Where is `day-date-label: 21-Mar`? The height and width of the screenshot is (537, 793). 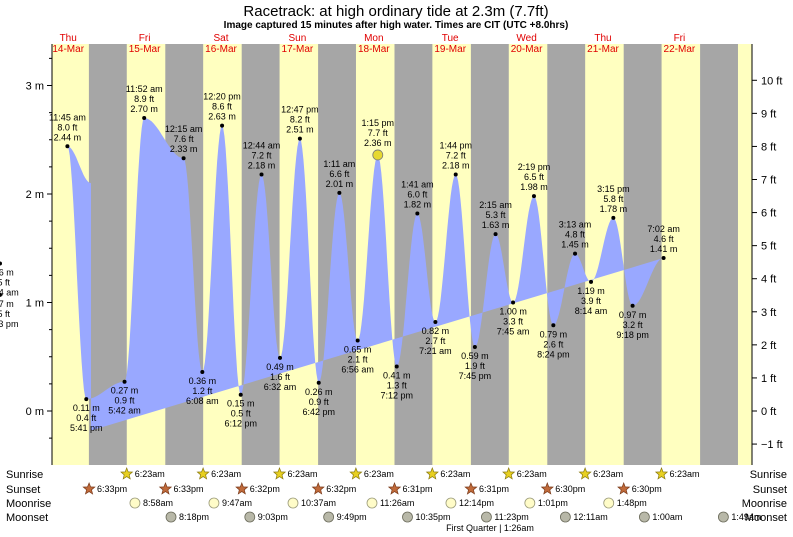 day-date-label: 21-Mar is located at coordinates (603, 49).